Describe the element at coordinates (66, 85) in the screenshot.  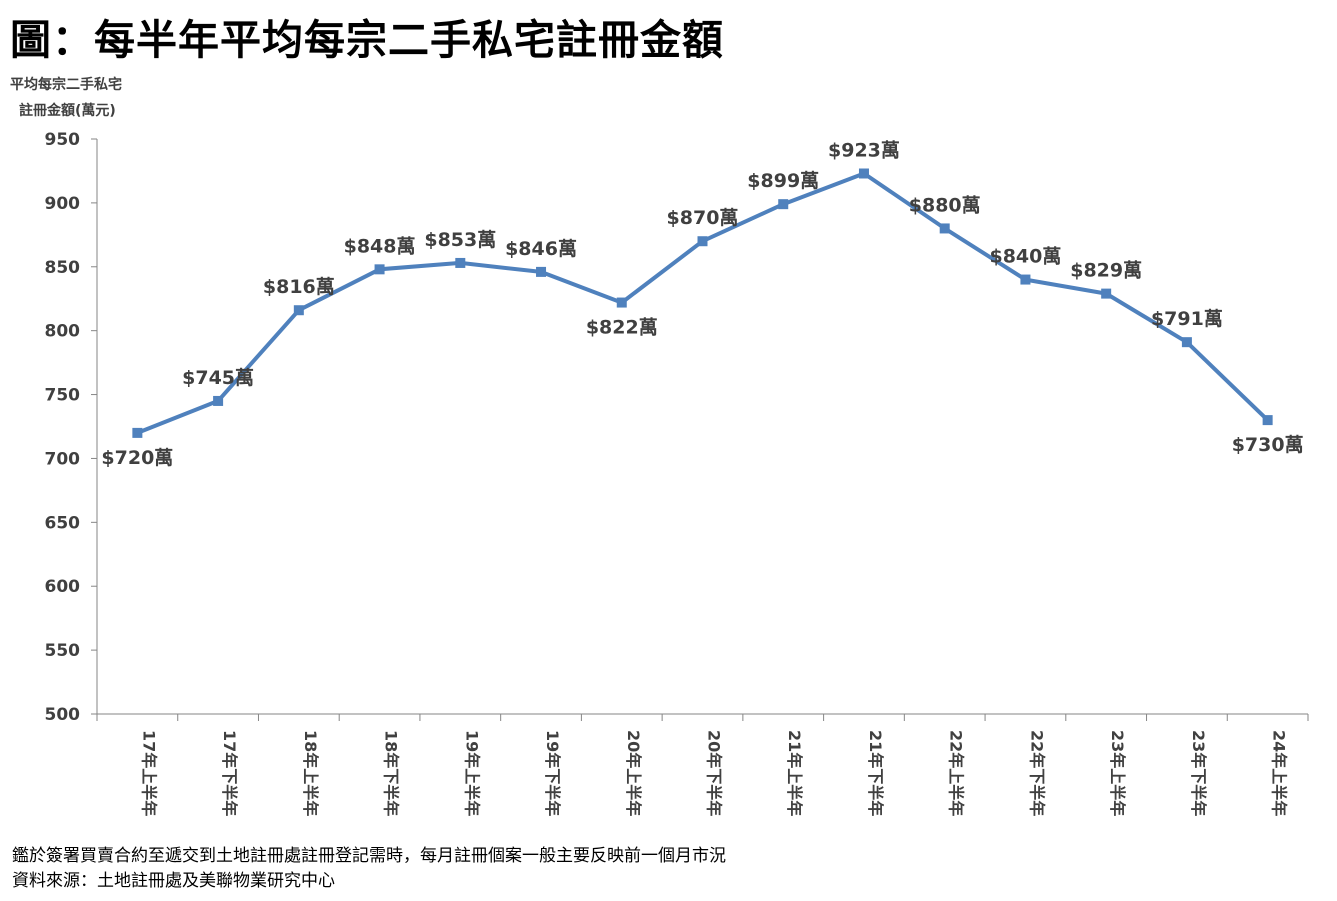
I see `y-axis-label-line1: 平均每宗二手私宅` at that location.